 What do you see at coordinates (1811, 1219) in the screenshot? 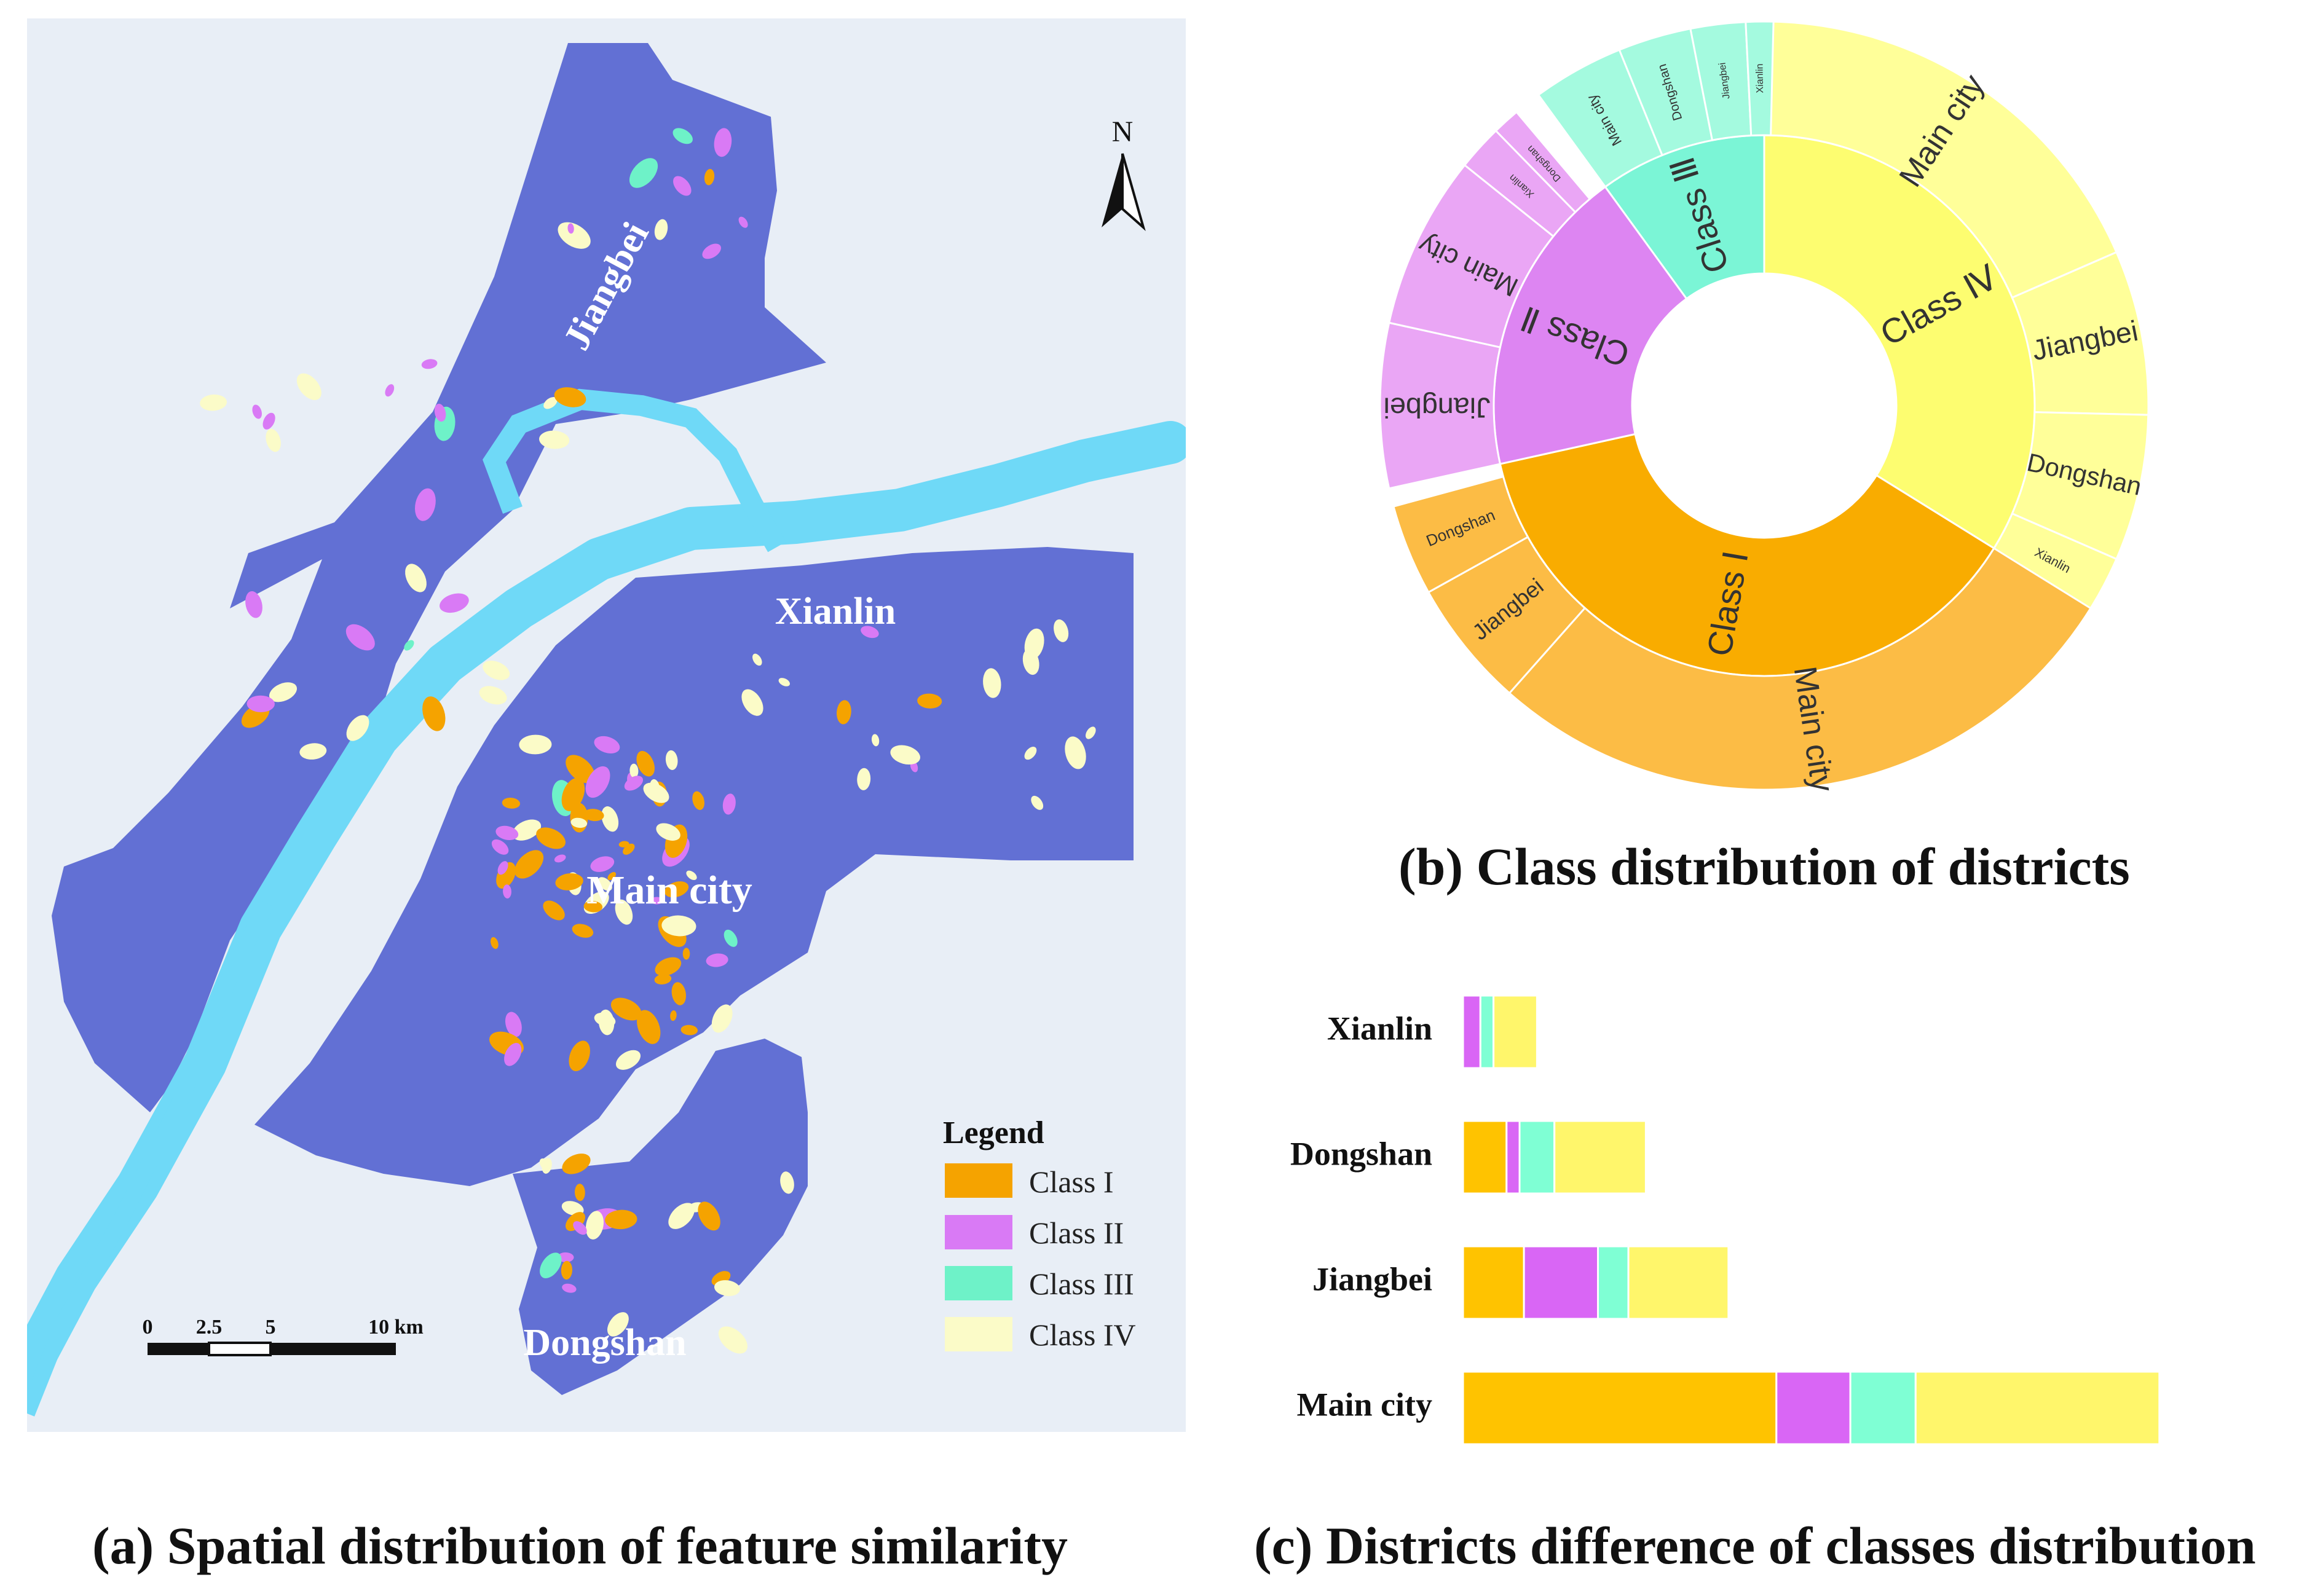
I see `bar-segments` at bounding box center [1811, 1219].